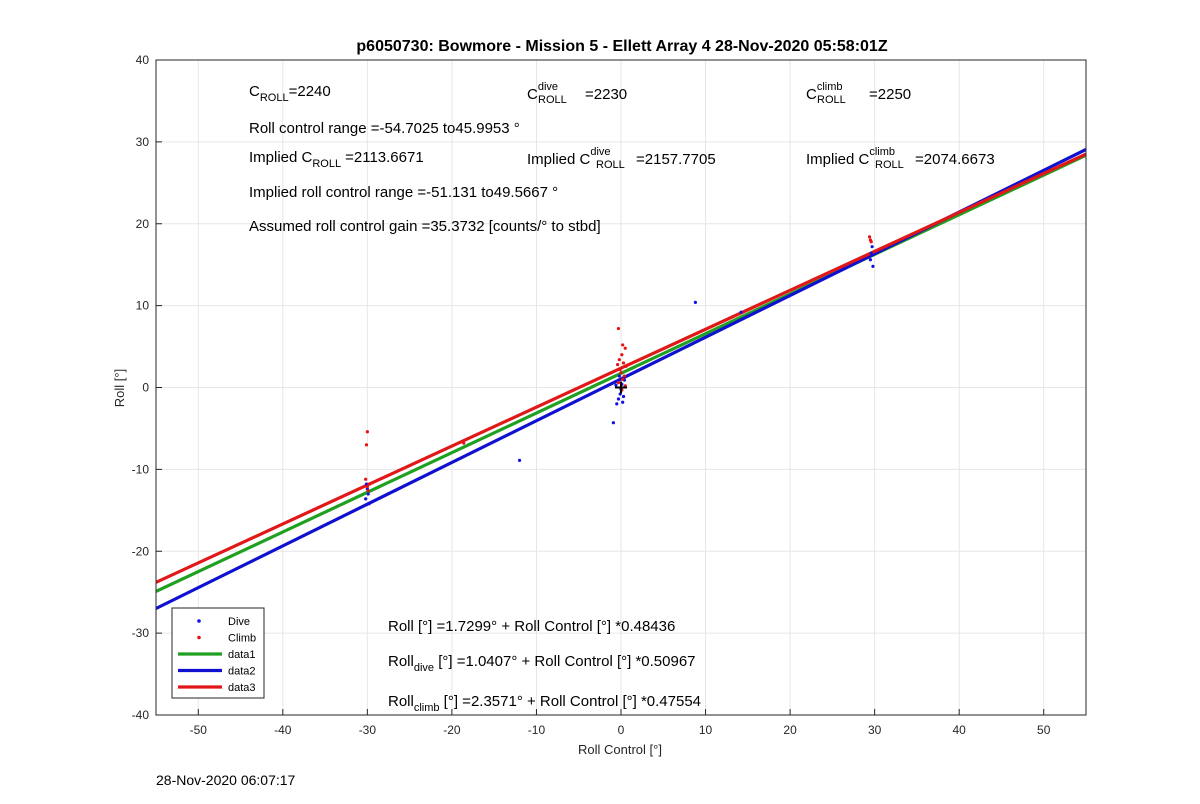  Describe the element at coordinates (226, 780) in the screenshot. I see `footer-timestamp: 28-Nov-2020 06:07:17` at that location.